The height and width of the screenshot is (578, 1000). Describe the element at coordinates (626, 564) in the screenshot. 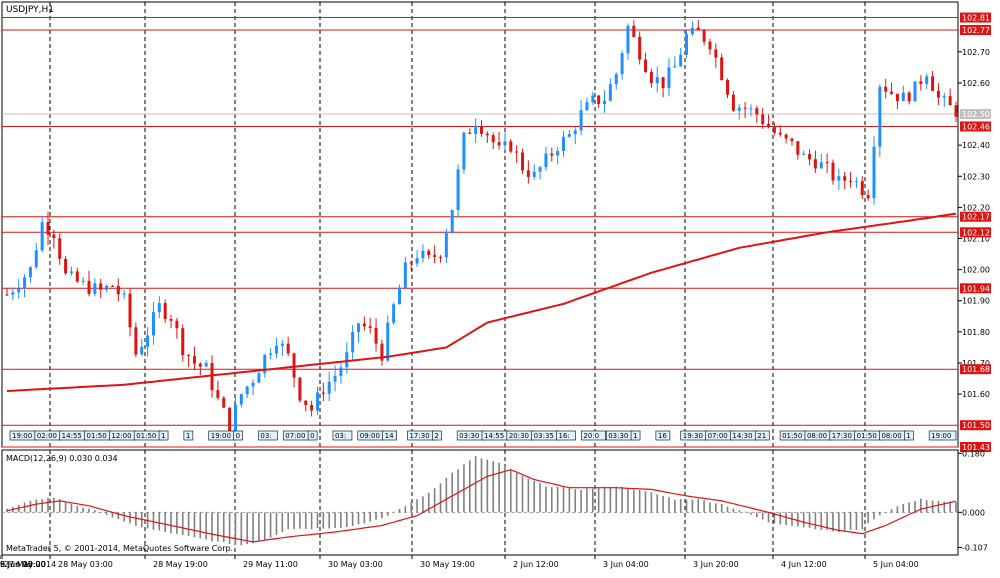

I see `x-axis-label-7: 3 Jun 04:00` at that location.